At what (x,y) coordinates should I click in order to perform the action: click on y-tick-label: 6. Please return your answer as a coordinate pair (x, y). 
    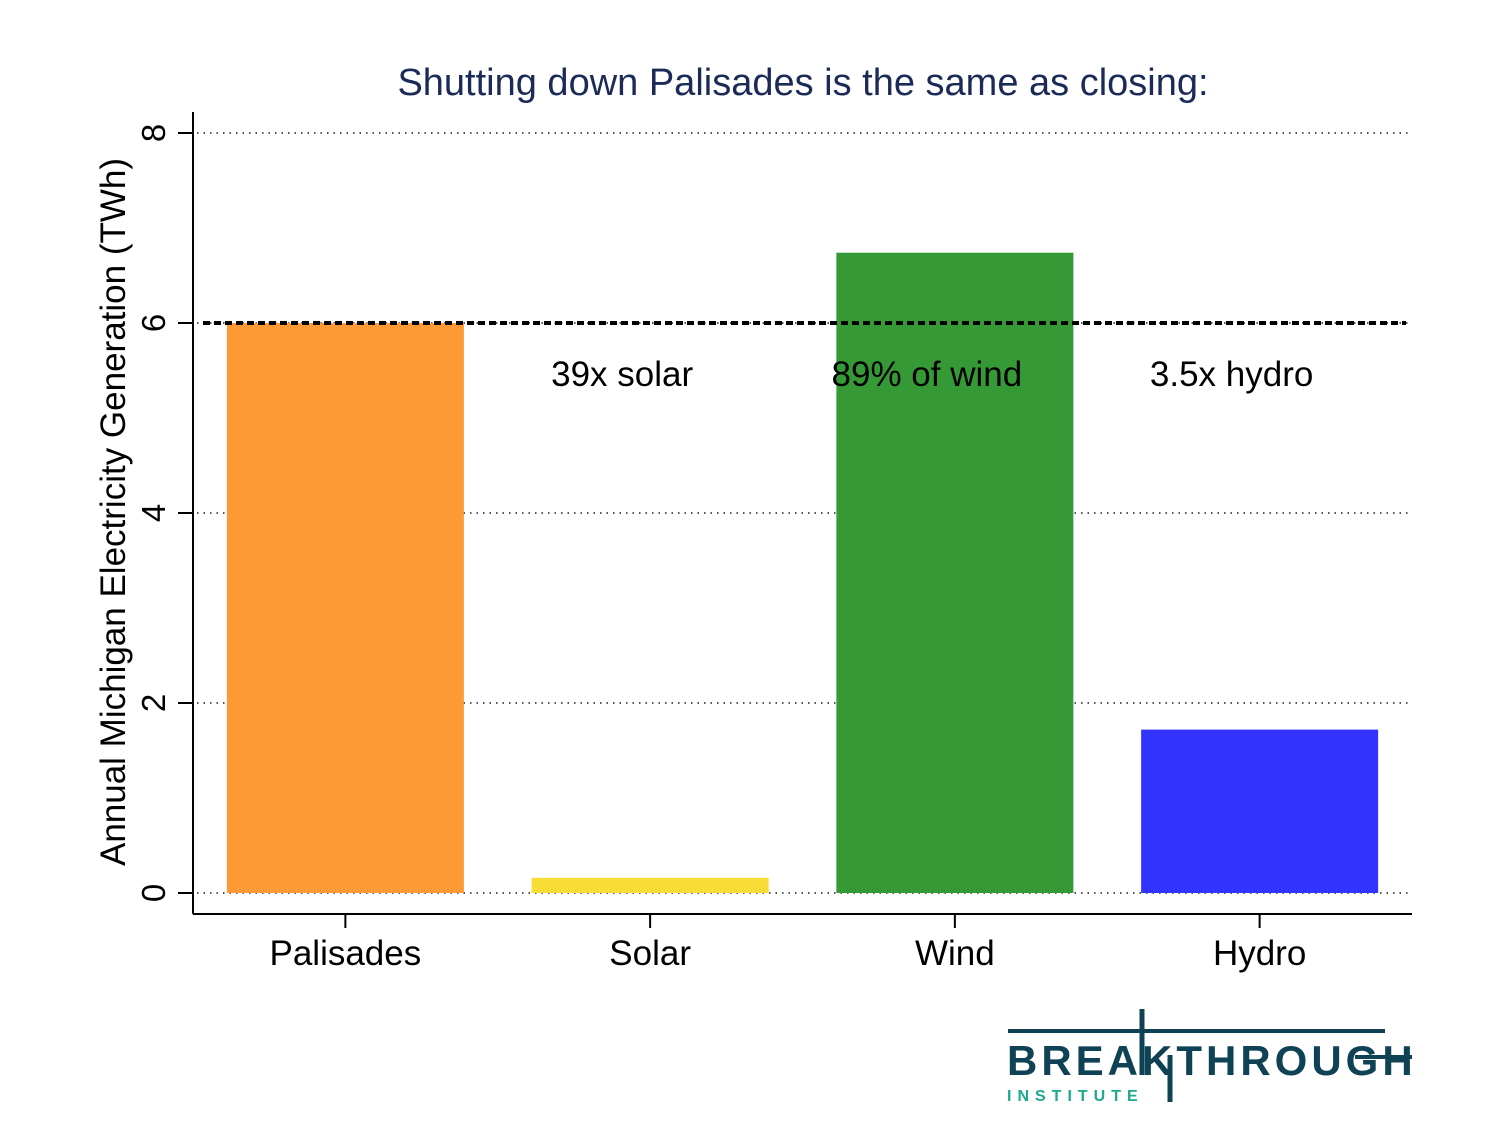
    Looking at the image, I should click on (153, 323).